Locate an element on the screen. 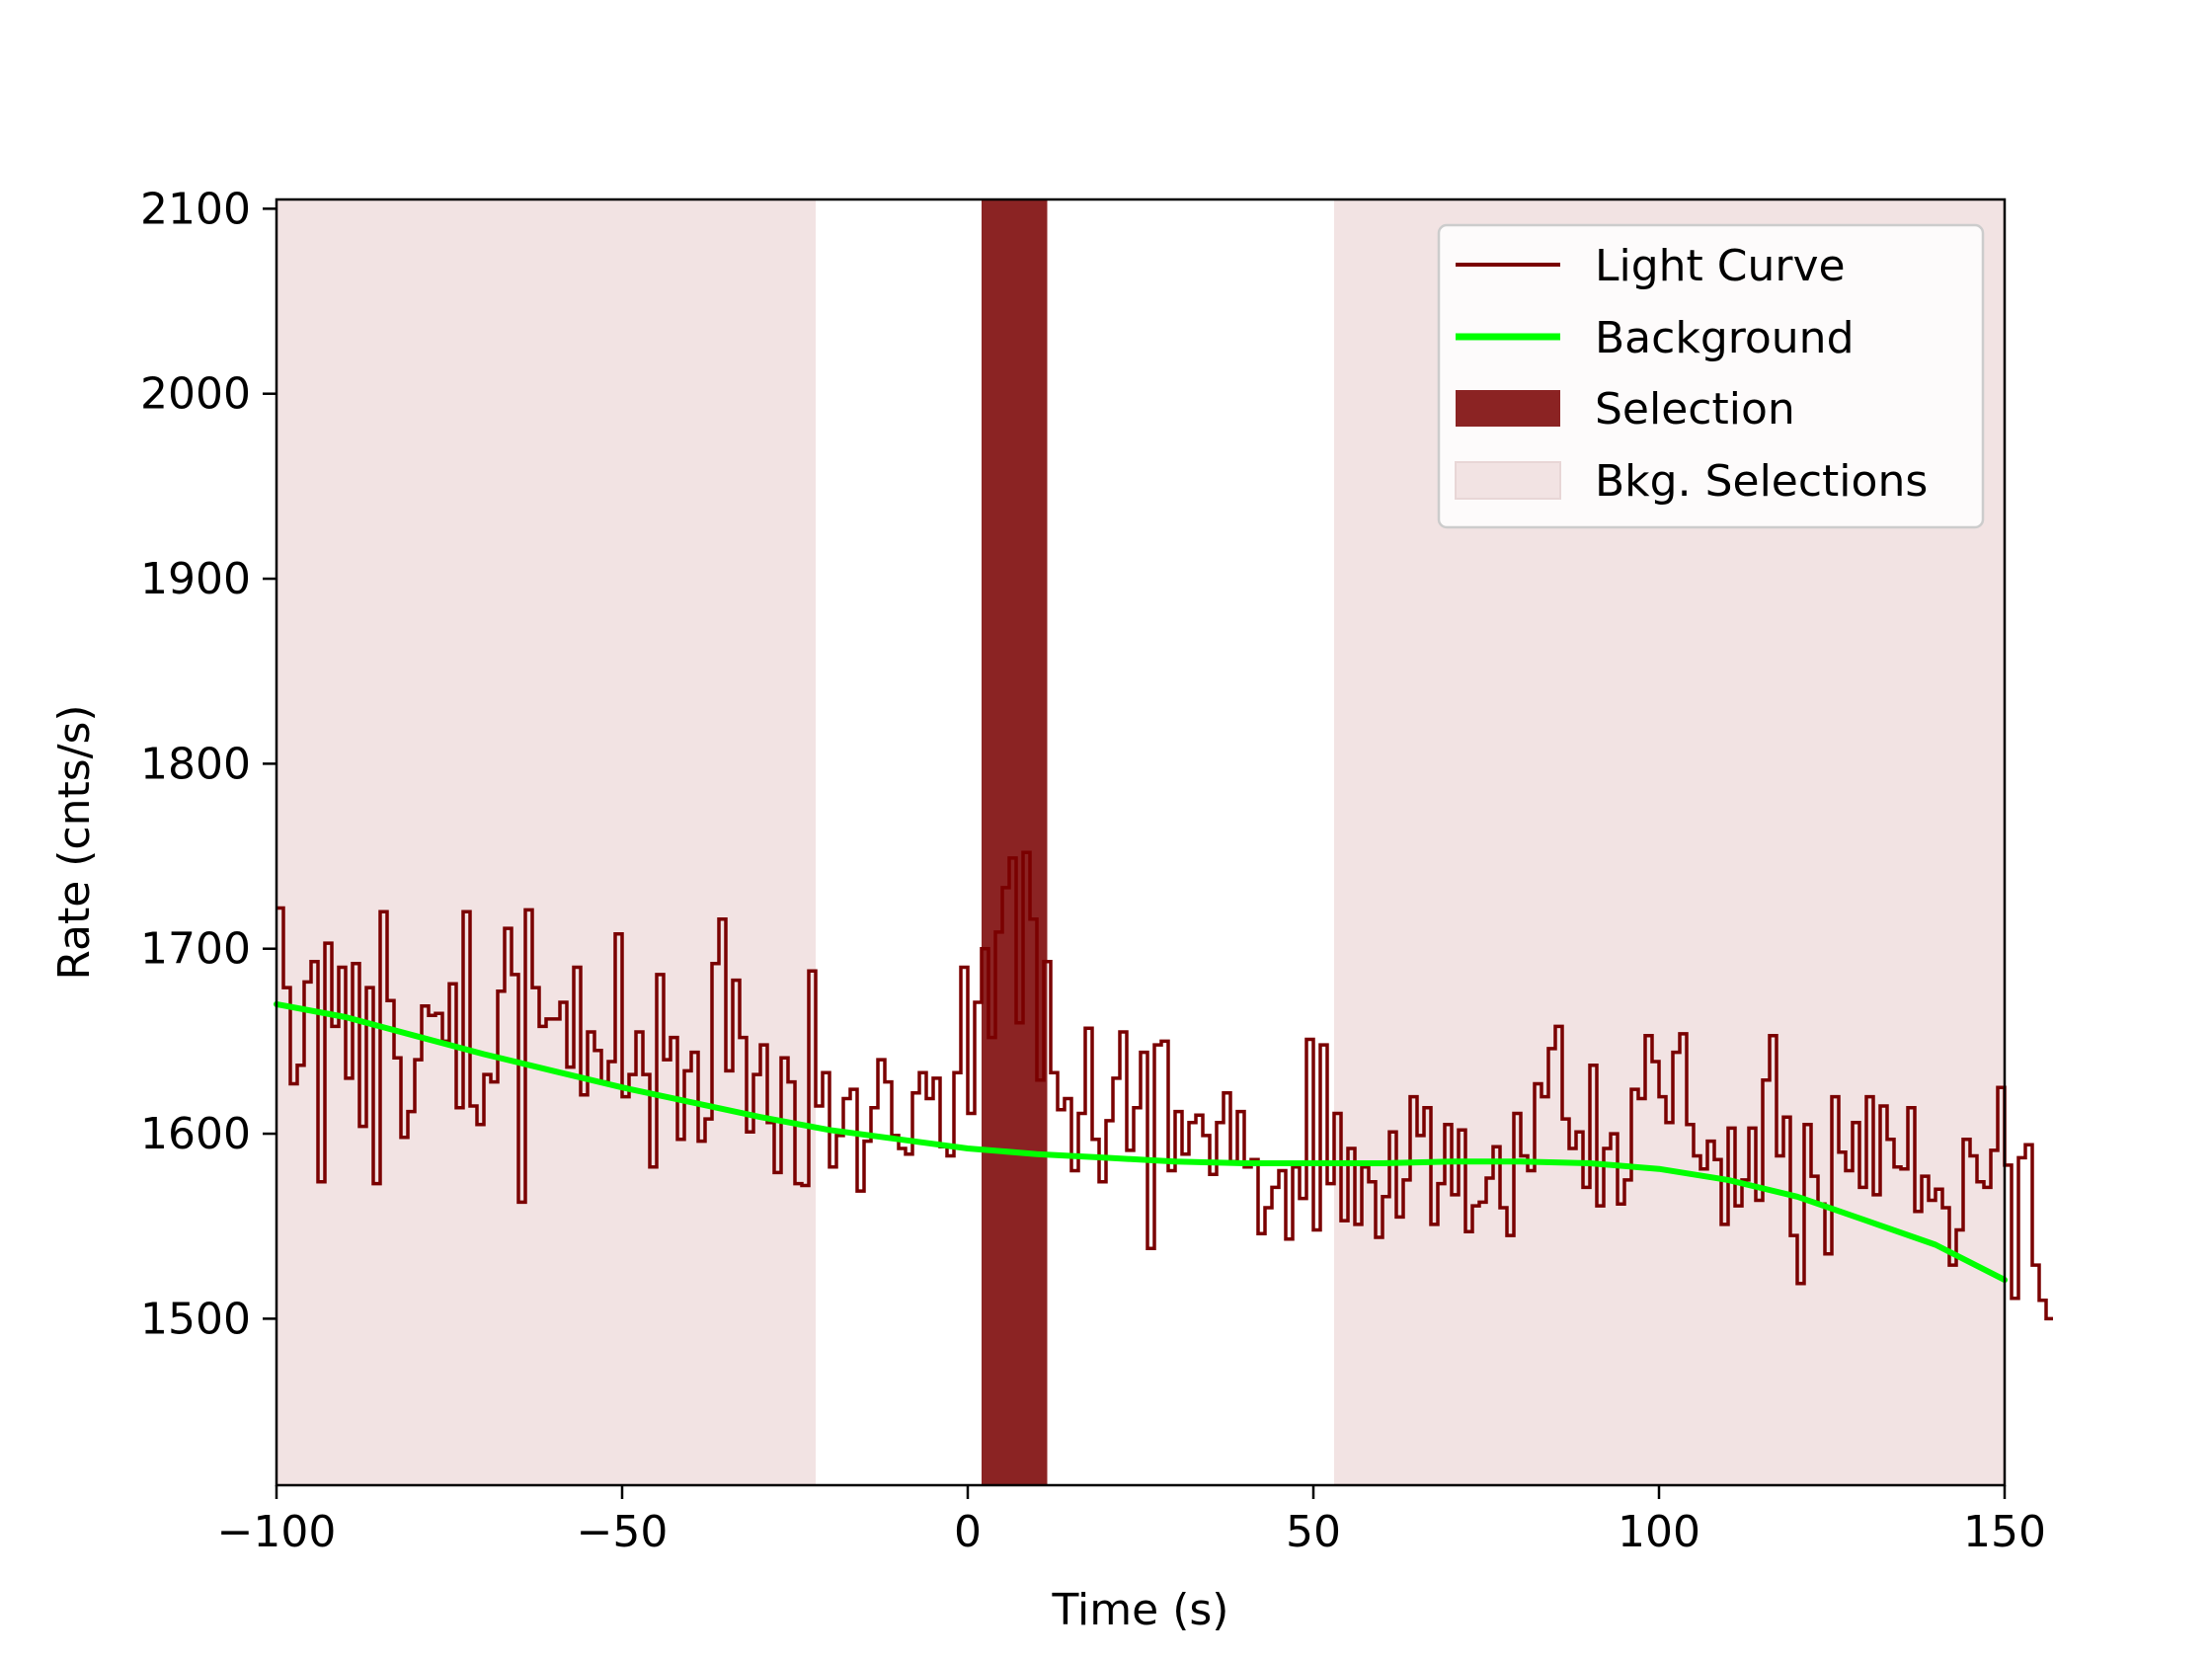 Image resolution: width=2212 pixels, height=1659 pixels. x-axis-label: Time (s) is located at coordinates (1141, 1610).